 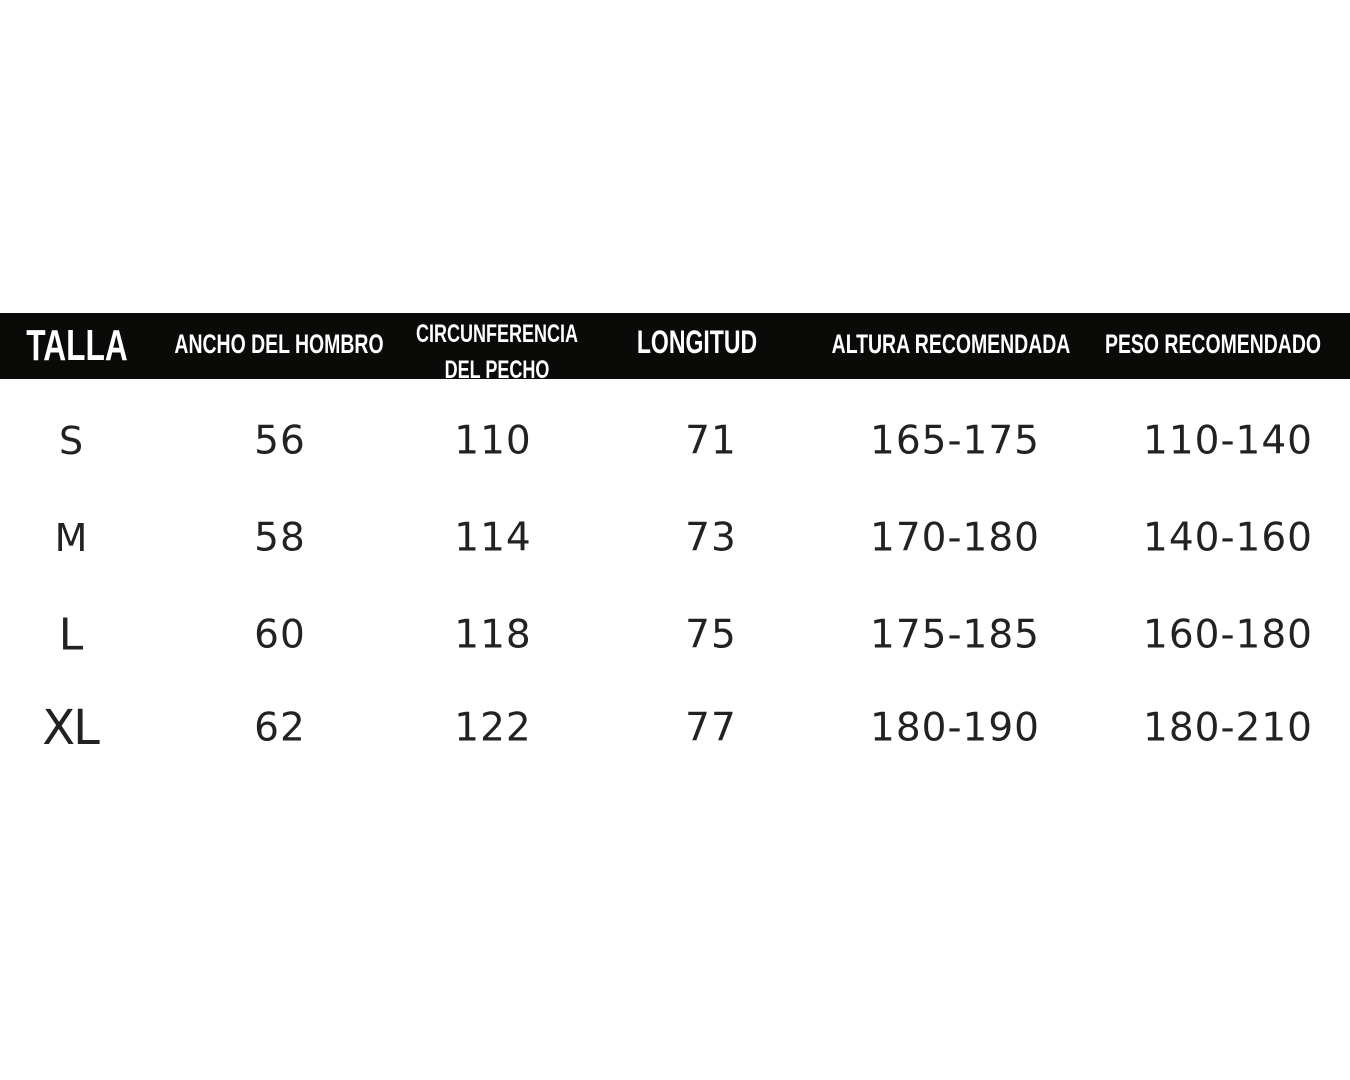 I want to click on header-talla: TALLA, so click(x=77, y=345).